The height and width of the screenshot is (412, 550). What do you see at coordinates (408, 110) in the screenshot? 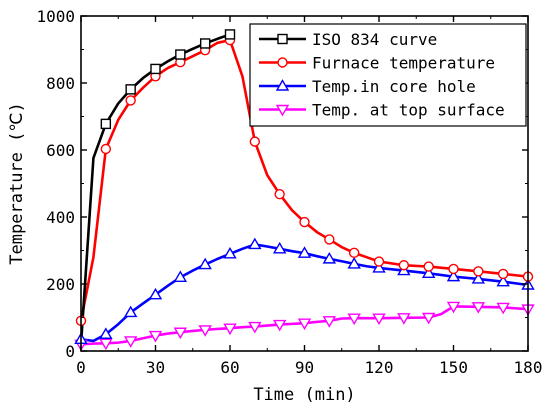
I see `legend-label-4: Temp. at top surface` at bounding box center [408, 110].